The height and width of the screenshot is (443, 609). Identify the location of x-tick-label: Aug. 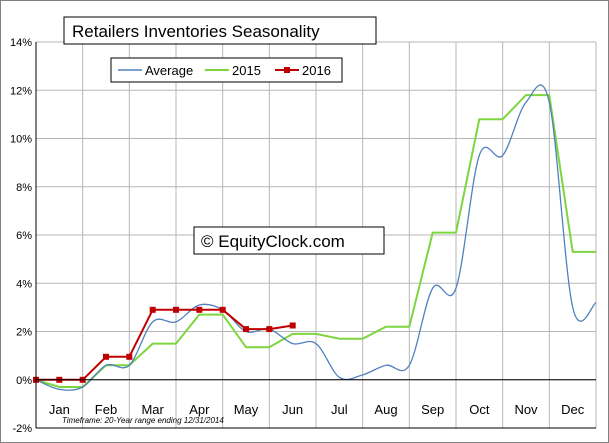
(385, 409).